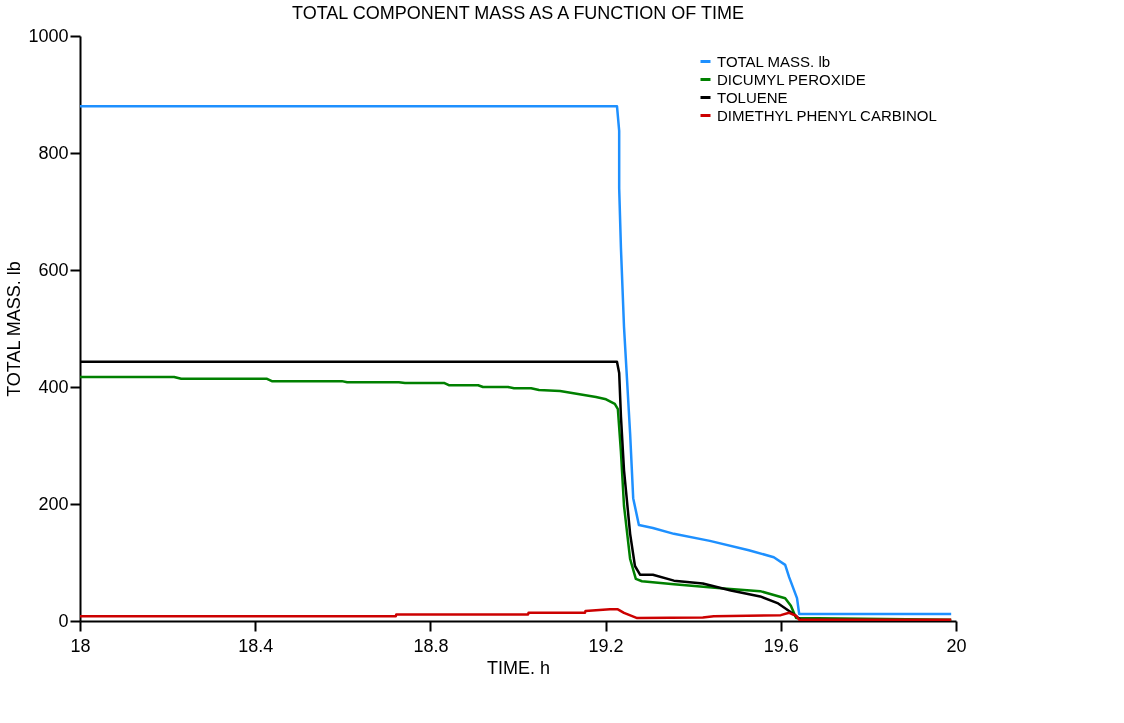 This screenshot has width=1124, height=723. I want to click on legend-label: DICUMYL PEROXIDE, so click(791, 79).